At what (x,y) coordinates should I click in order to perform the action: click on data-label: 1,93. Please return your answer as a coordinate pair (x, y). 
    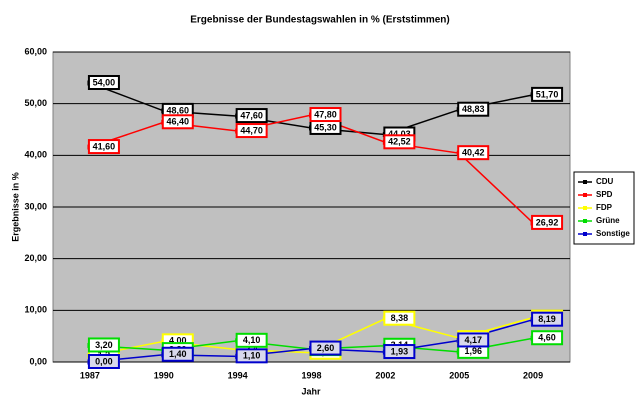
    Looking at the image, I should click on (400, 351).